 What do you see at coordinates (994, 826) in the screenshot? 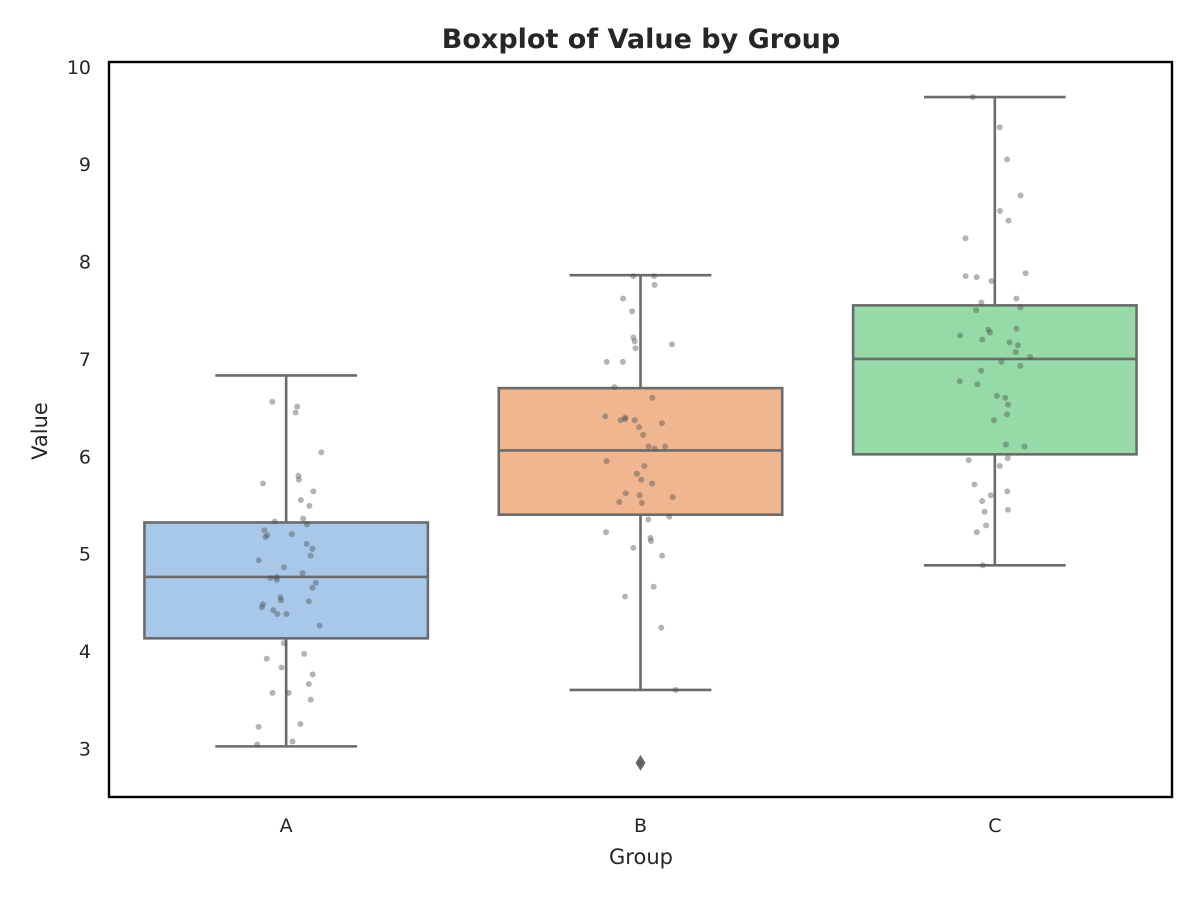
I see `x-tick-label: C` at bounding box center [994, 826].